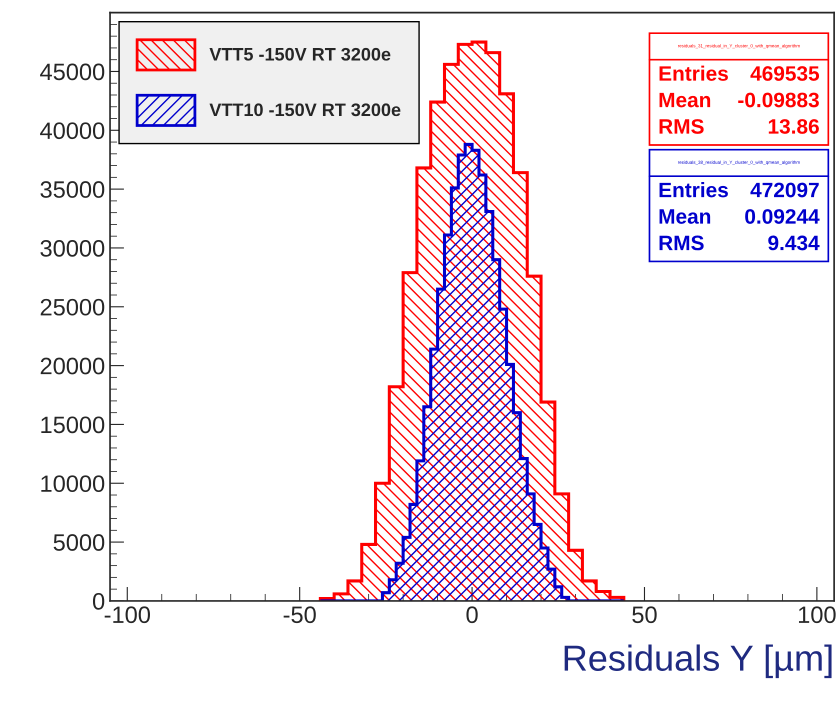  What do you see at coordinates (98, 601) in the screenshot?
I see `y-tick-label: 0` at bounding box center [98, 601].